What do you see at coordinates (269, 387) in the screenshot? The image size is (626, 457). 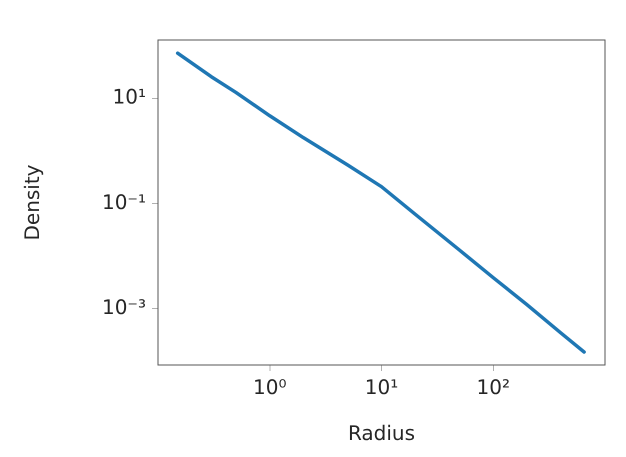 I see `x-tick-label: 10⁰` at bounding box center [269, 387].